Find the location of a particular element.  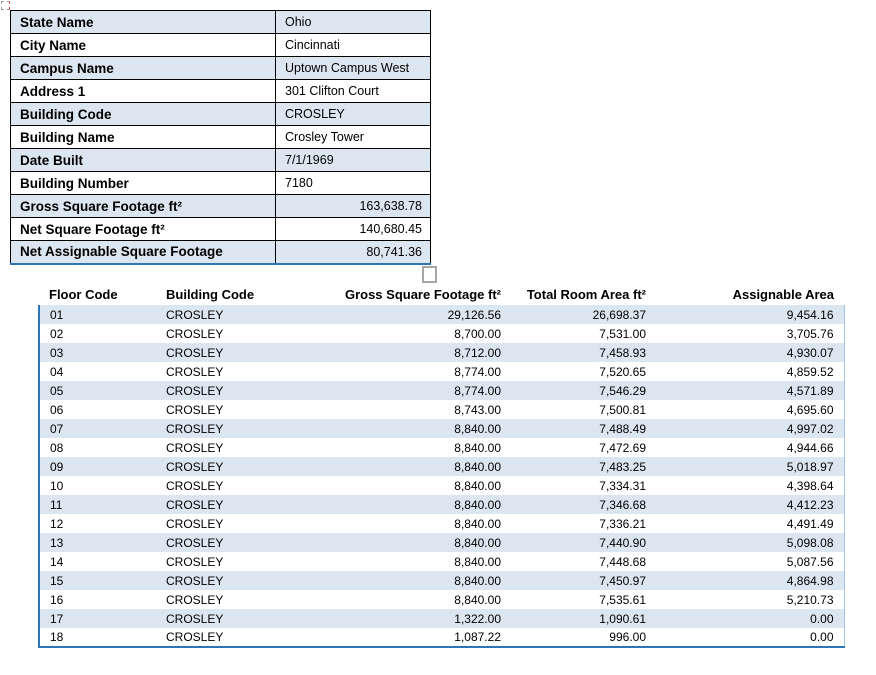

floor-cell: 4,571.89 is located at coordinates (750, 390).